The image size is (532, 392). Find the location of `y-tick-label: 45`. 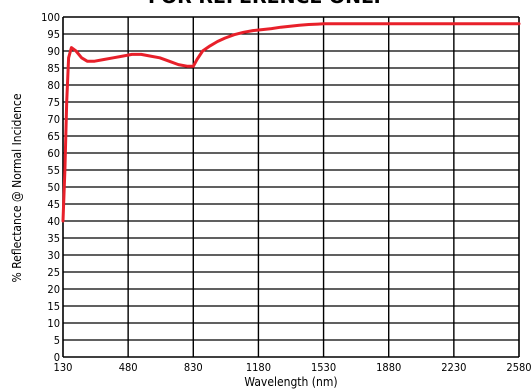

y-tick-label: 45 is located at coordinates (53, 204).